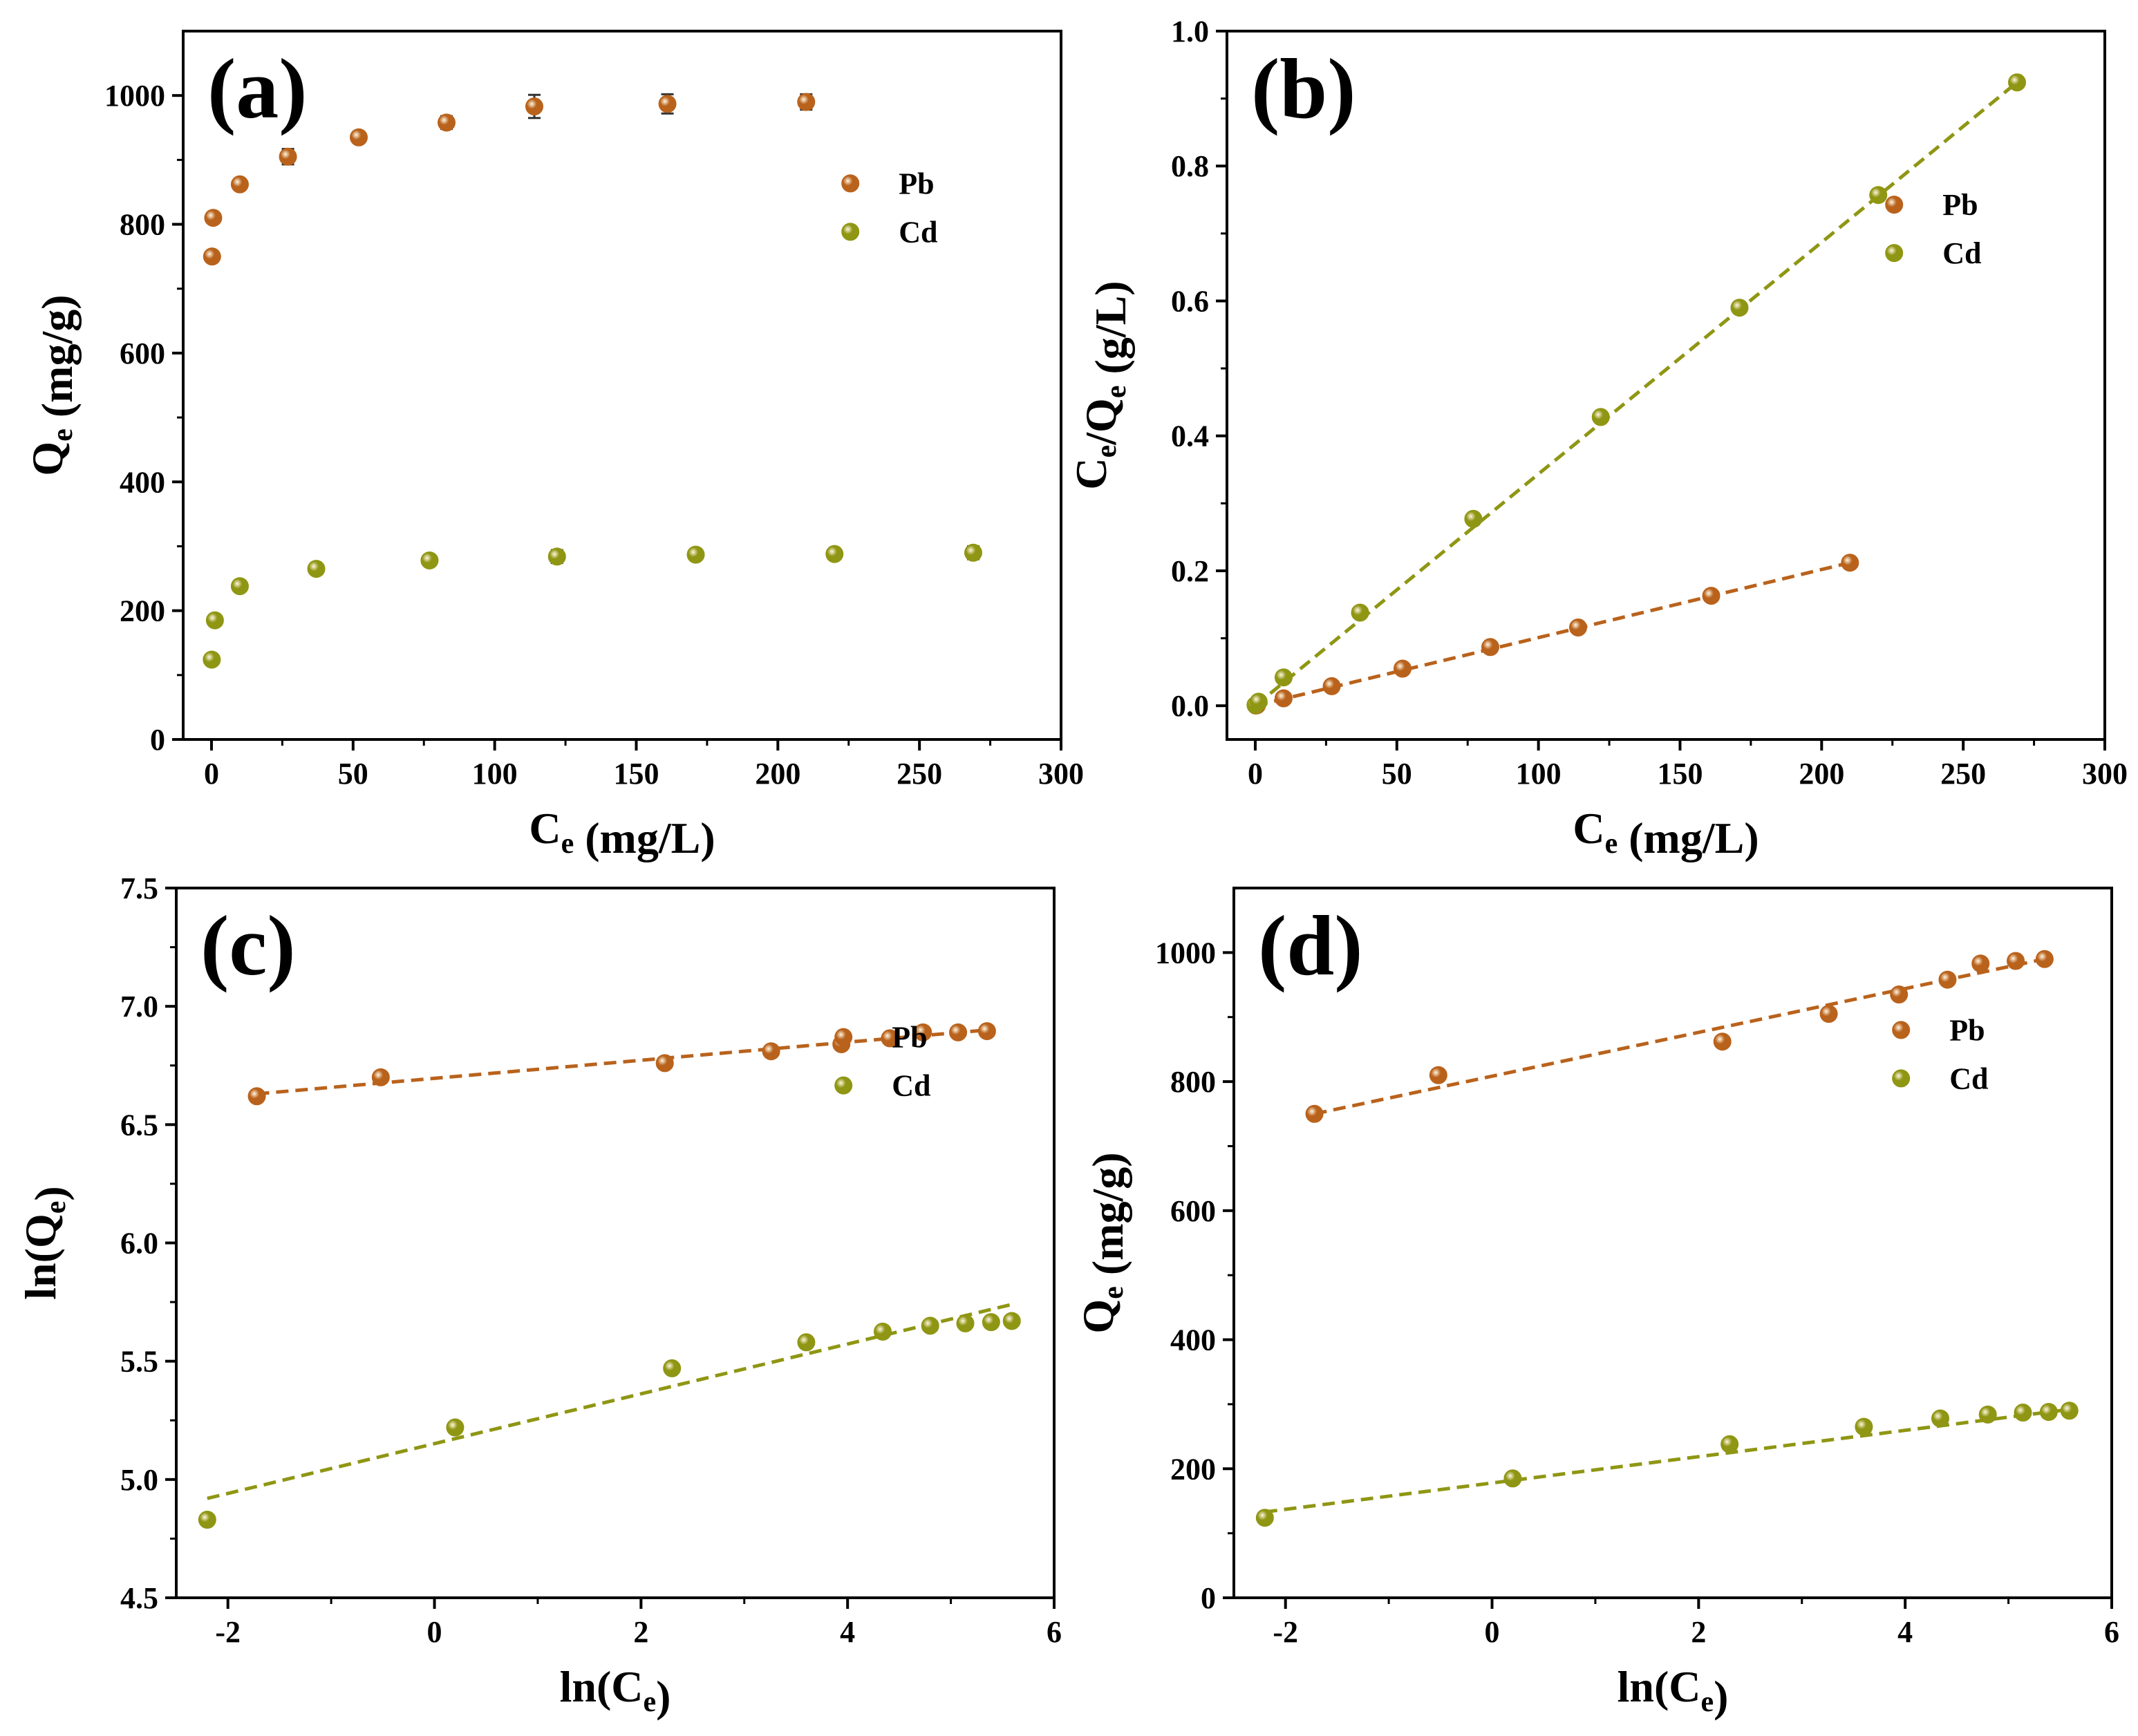 Image resolution: width=2138 pixels, height=1736 pixels. What do you see at coordinates (2105, 774) in the screenshot?
I see `x-tick-label: 300` at bounding box center [2105, 774].